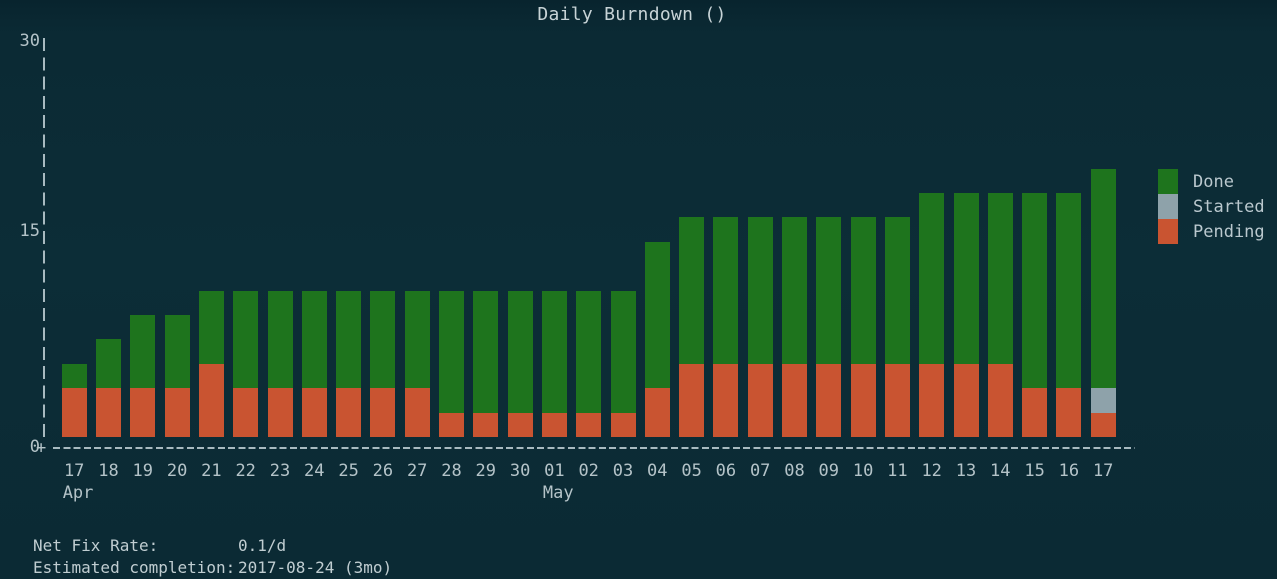 This screenshot has height=579, width=1277. What do you see at coordinates (863, 471) in the screenshot?
I see `x-tick-label: 10` at bounding box center [863, 471].